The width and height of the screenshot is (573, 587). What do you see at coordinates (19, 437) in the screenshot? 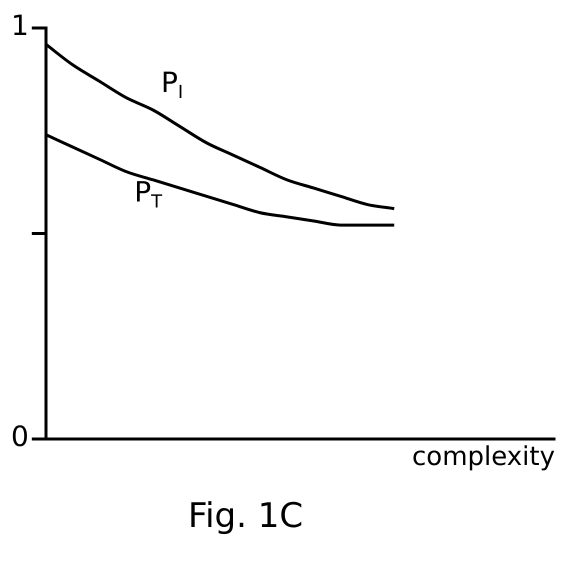
I see `y-tick-label: 0` at bounding box center [19, 437].